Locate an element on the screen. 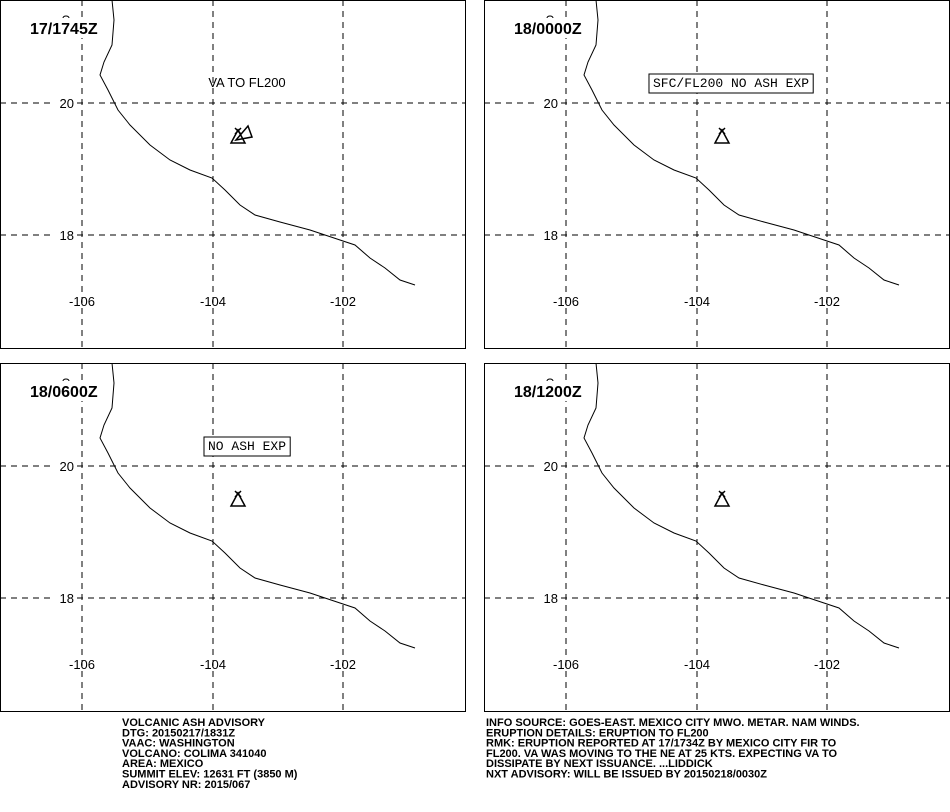 The width and height of the screenshot is (950, 812). advisory-line: VOLCANO: COLIMA 341040 is located at coordinates (194, 754).